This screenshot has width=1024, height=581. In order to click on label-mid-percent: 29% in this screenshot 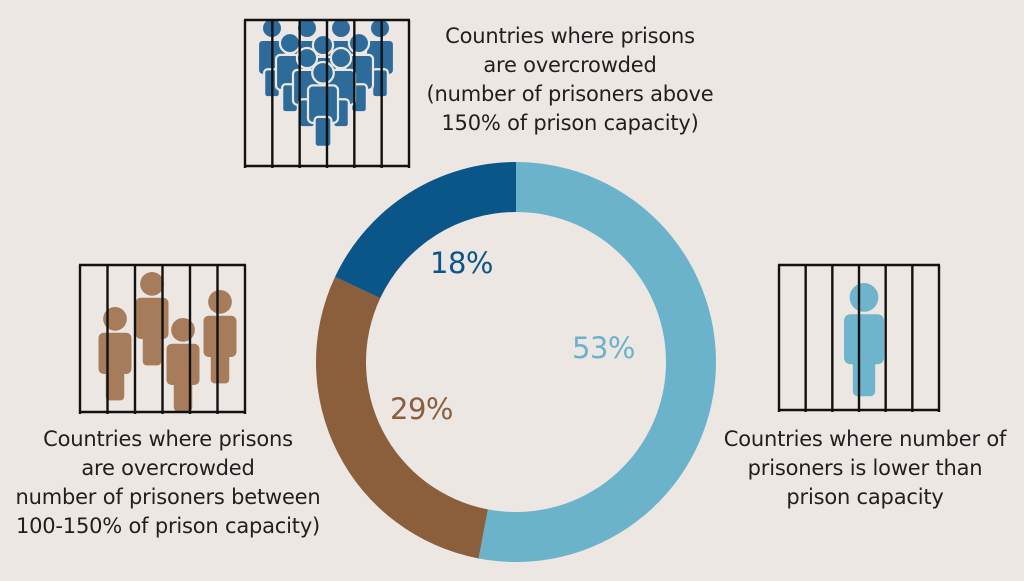, I will do `click(421, 409)`.